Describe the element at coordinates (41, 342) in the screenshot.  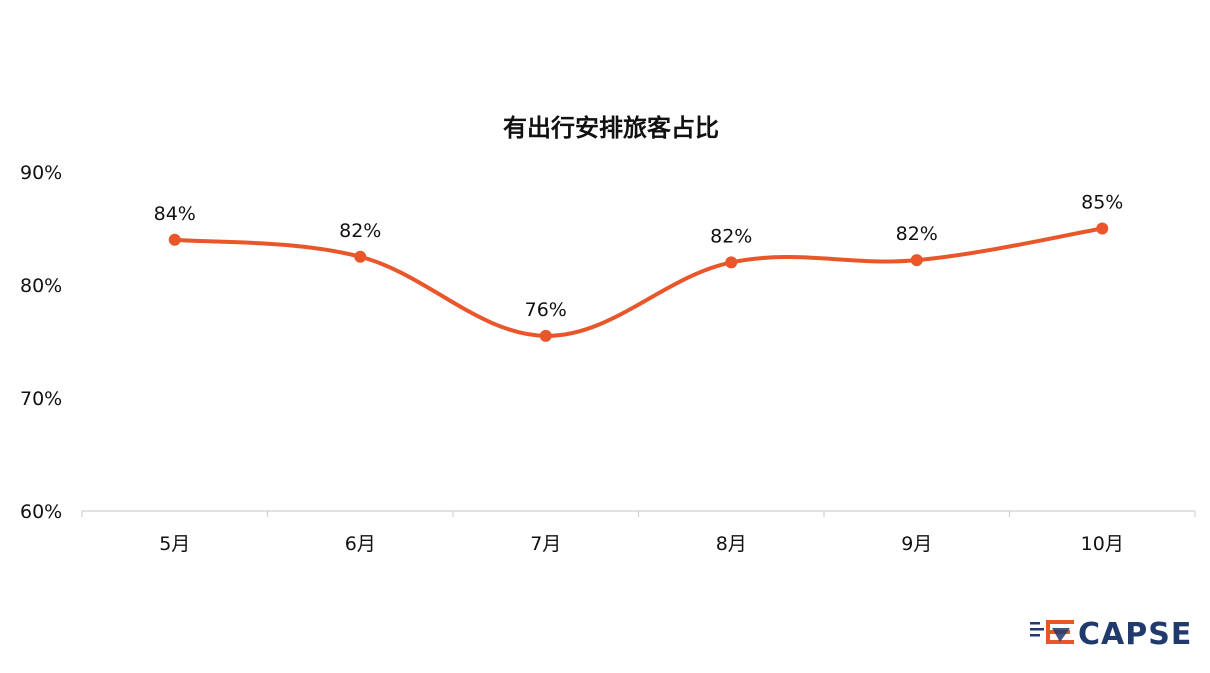
I see `y-axis: 60% 70% 80% 90%` at that location.